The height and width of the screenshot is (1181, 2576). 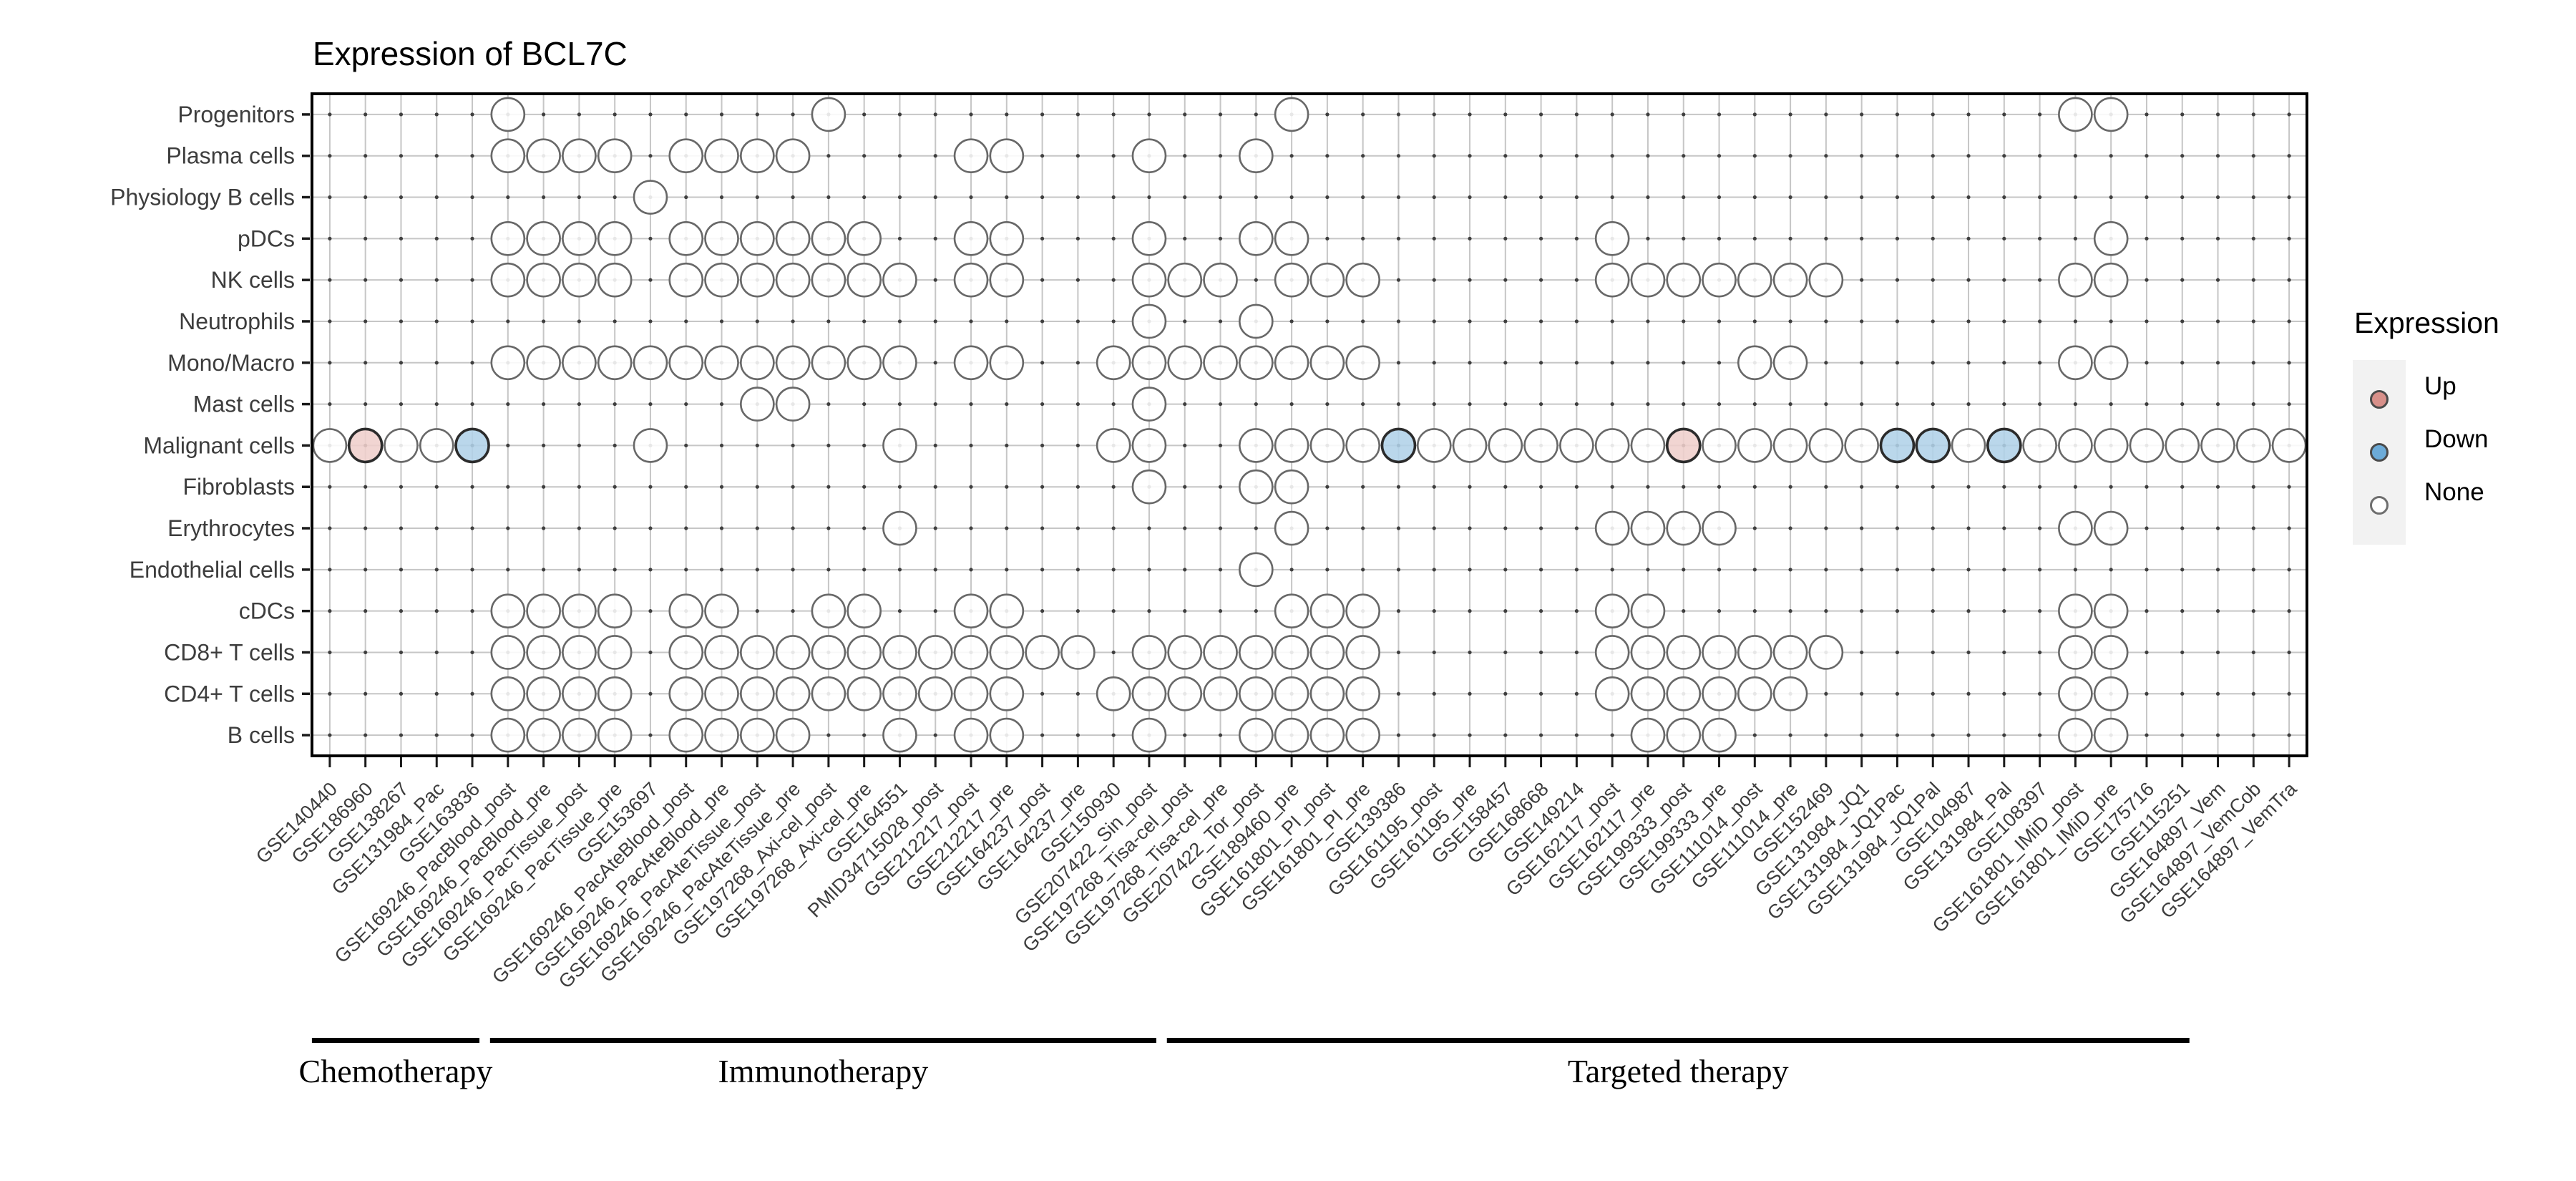 I want to click on legend-key-up, so click(x=2379, y=399).